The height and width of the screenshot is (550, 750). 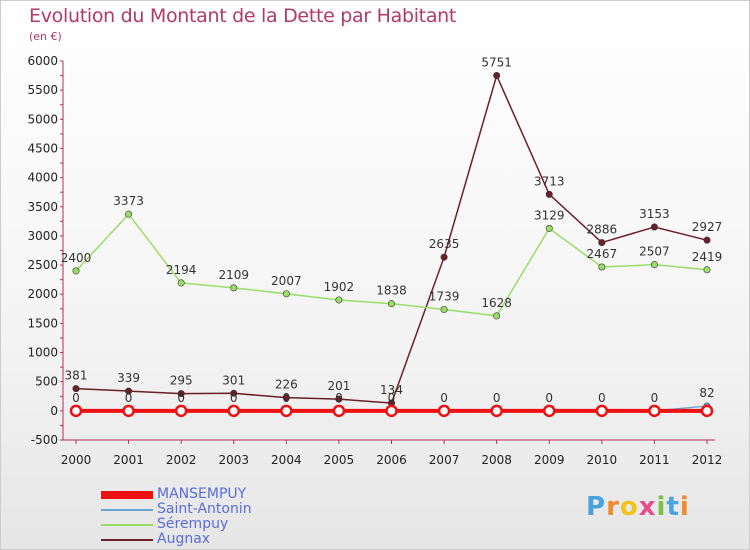 I want to click on data-label: 295, so click(x=181, y=381).